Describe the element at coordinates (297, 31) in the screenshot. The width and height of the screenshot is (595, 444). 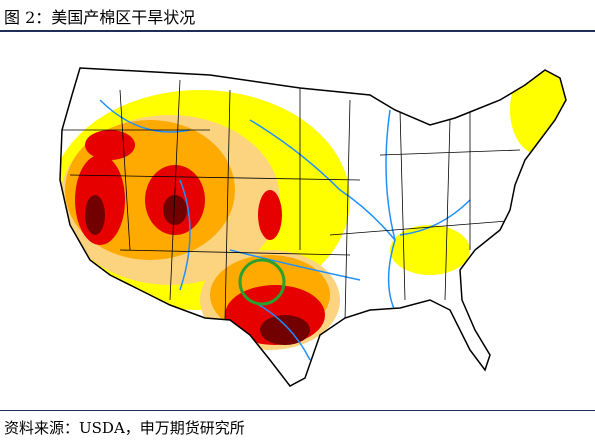
I see `title-rule` at that location.